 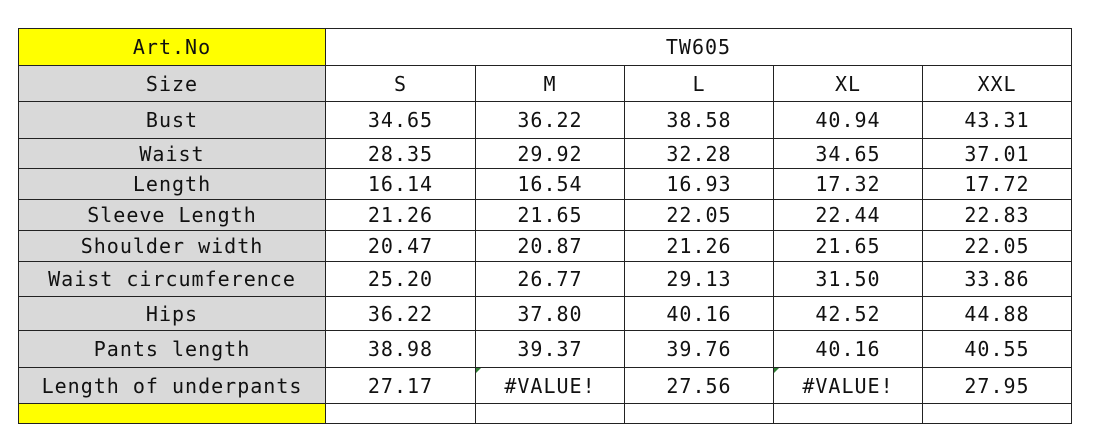 I want to click on size-cell: S, so click(x=400, y=83).